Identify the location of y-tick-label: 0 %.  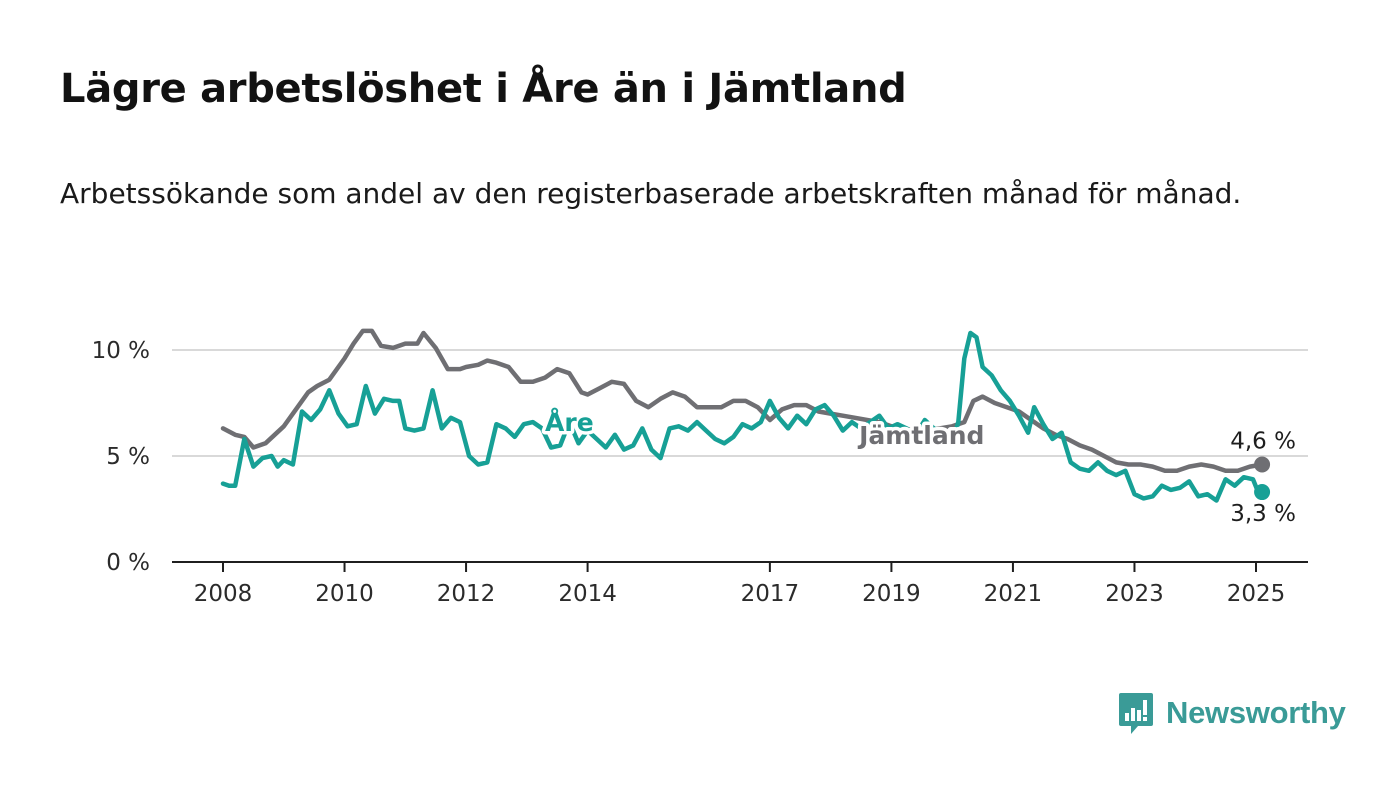
(128, 563).